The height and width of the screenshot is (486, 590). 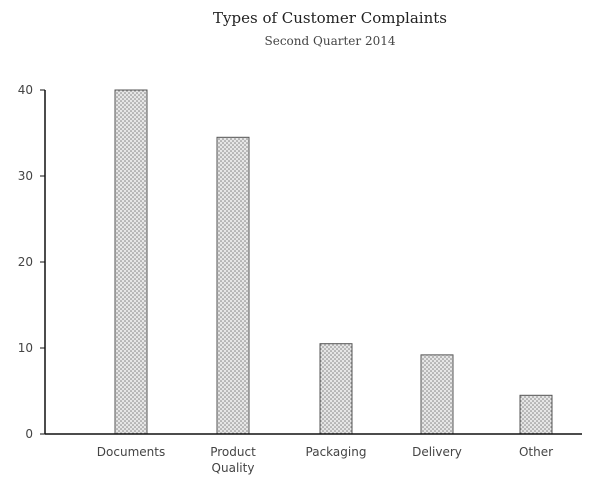 What do you see at coordinates (25, 348) in the screenshot?
I see `y-tick-label: 10` at bounding box center [25, 348].